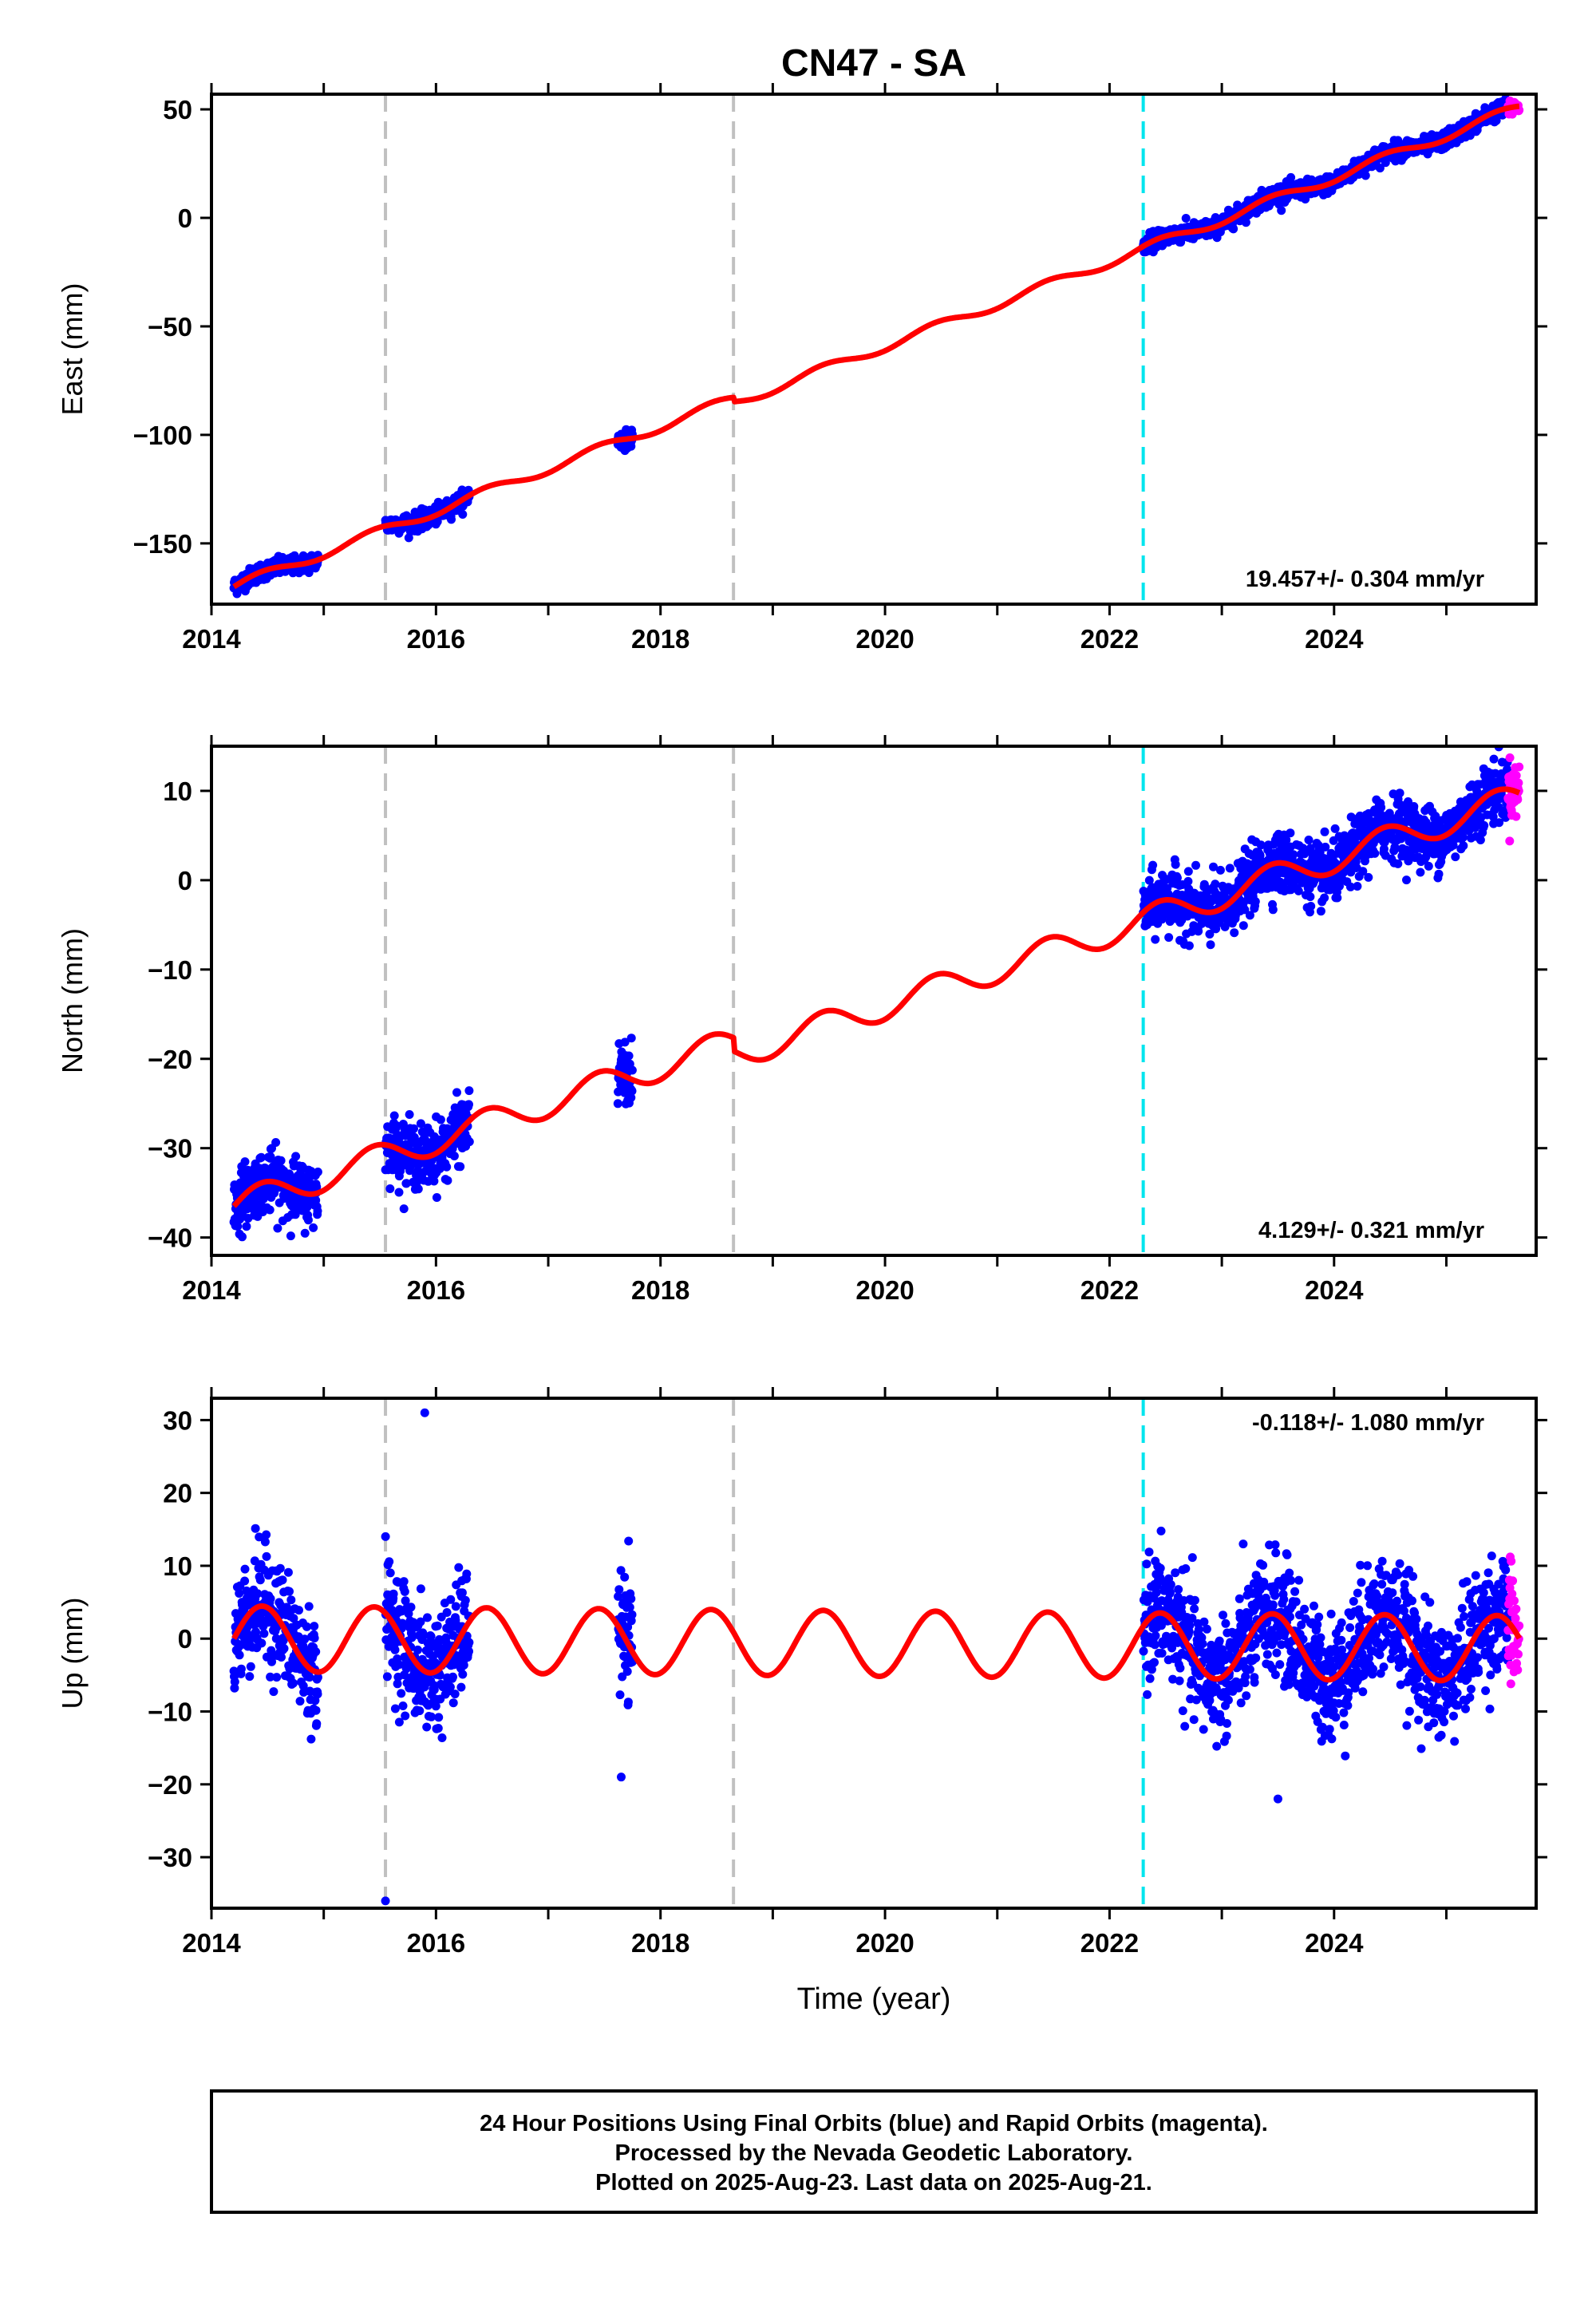 This screenshot has height=2316, width=1596. I want to click on velocity-rate-label: 19.457+/- 0.304 mm/yr, so click(1365, 579).